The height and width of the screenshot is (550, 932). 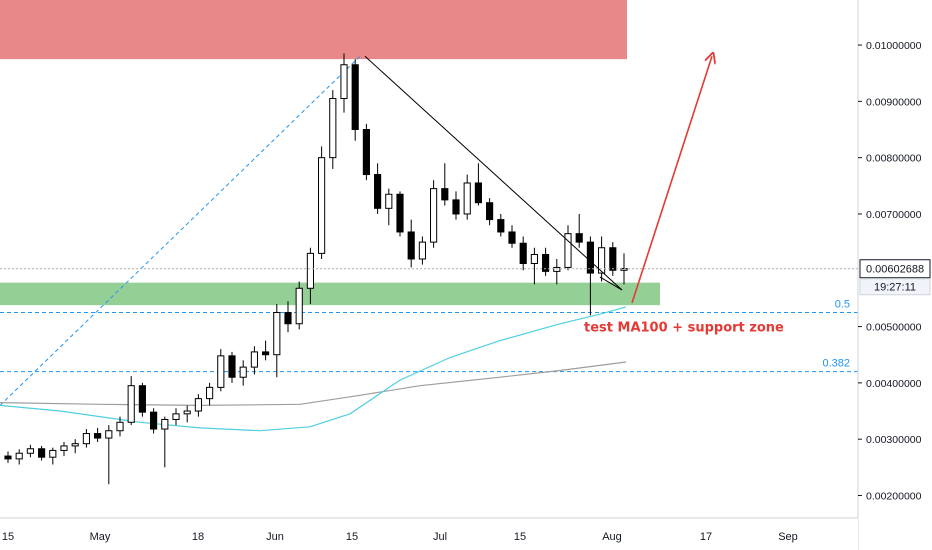 What do you see at coordinates (788, 537) in the screenshot?
I see `x-tick-label: Sep` at bounding box center [788, 537].